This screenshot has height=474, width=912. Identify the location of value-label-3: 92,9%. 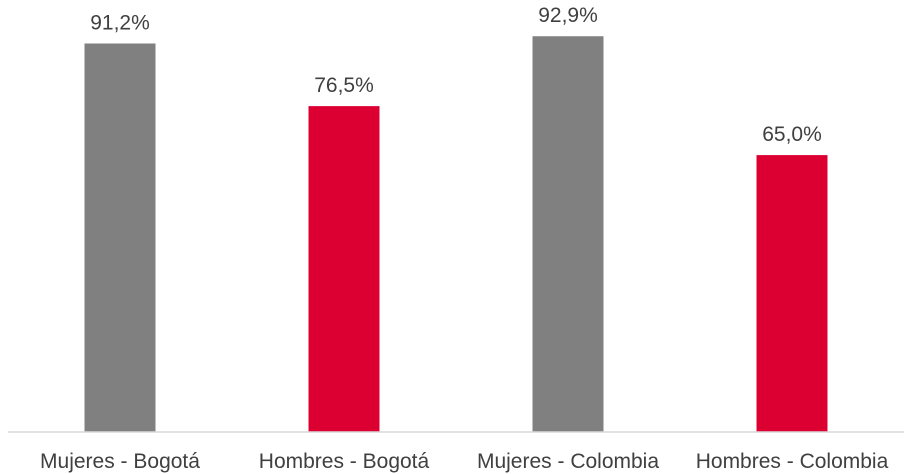
(568, 15).